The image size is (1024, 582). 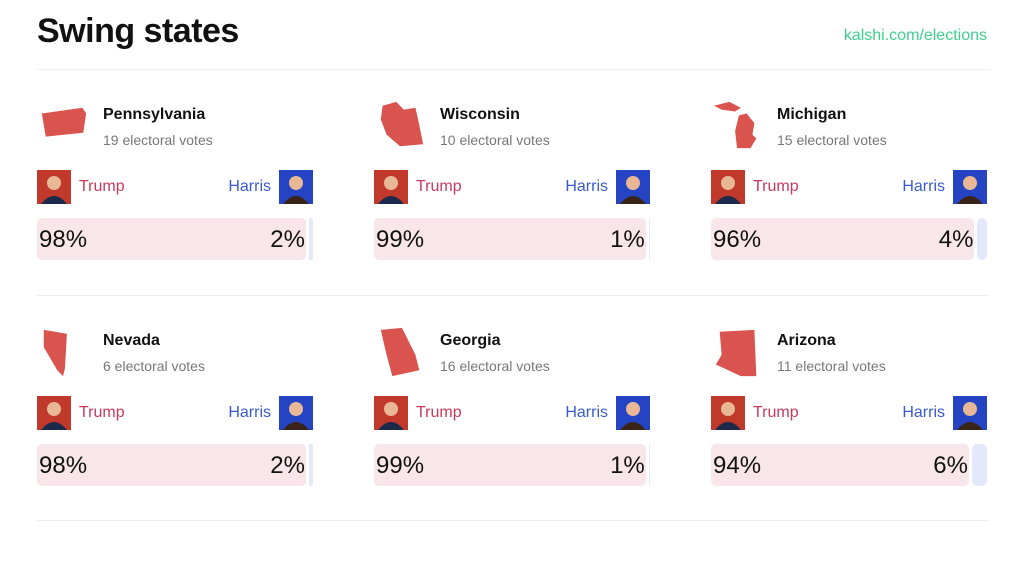 I want to click on state-header: Michigan 15 electoral votes, so click(x=849, y=130).